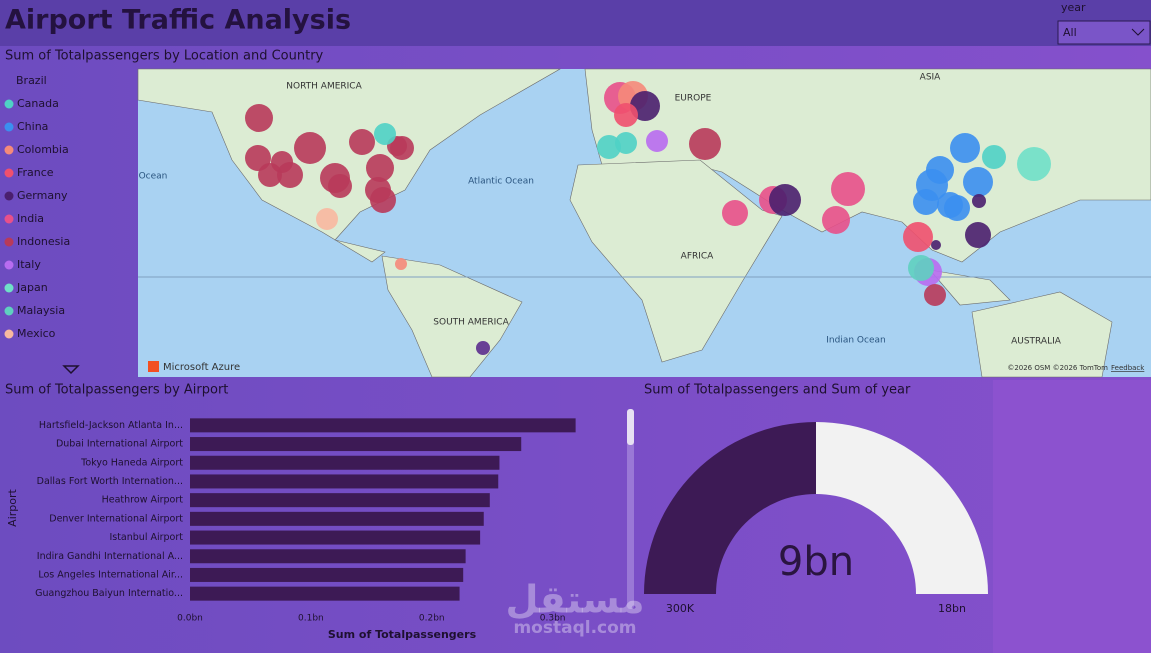 This screenshot has height=653, width=1151. I want to click on legend-label: Mexico, so click(36, 333).